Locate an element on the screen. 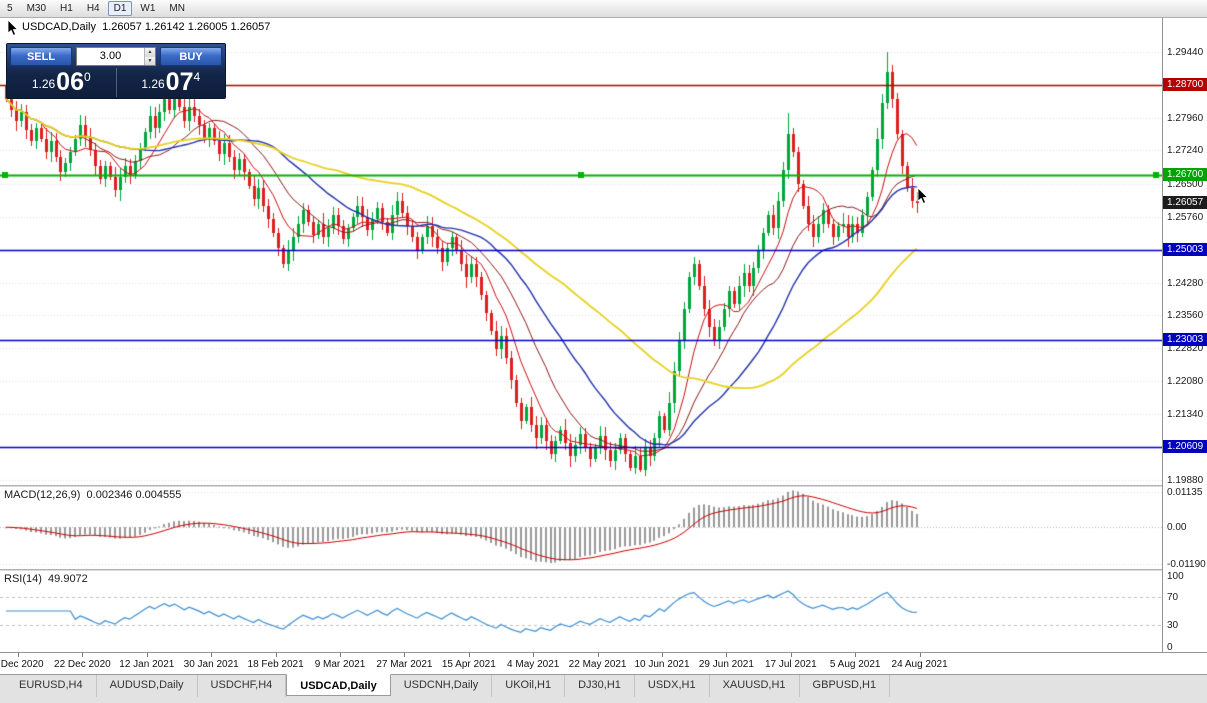 The height and width of the screenshot is (703, 1207). rsi-label: RSI(14) 49.9072 is located at coordinates (46, 579).